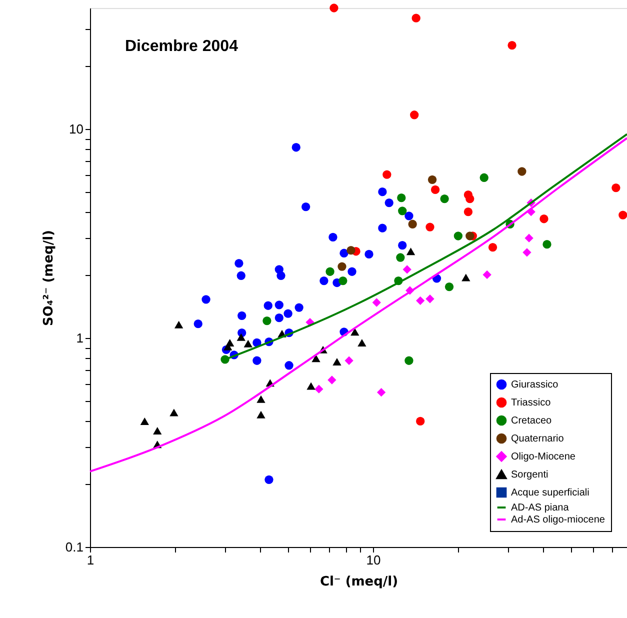 The height and width of the screenshot is (618, 627). I want to click on y-tick-label: 10, so click(76, 129).